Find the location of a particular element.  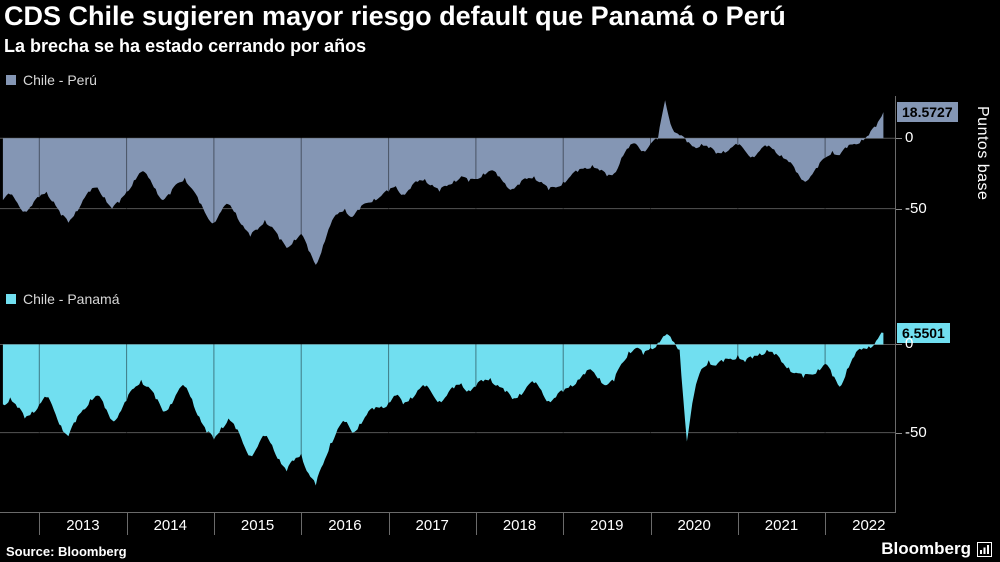

legend-chile-peru: Chile - Perú is located at coordinates (51, 80).